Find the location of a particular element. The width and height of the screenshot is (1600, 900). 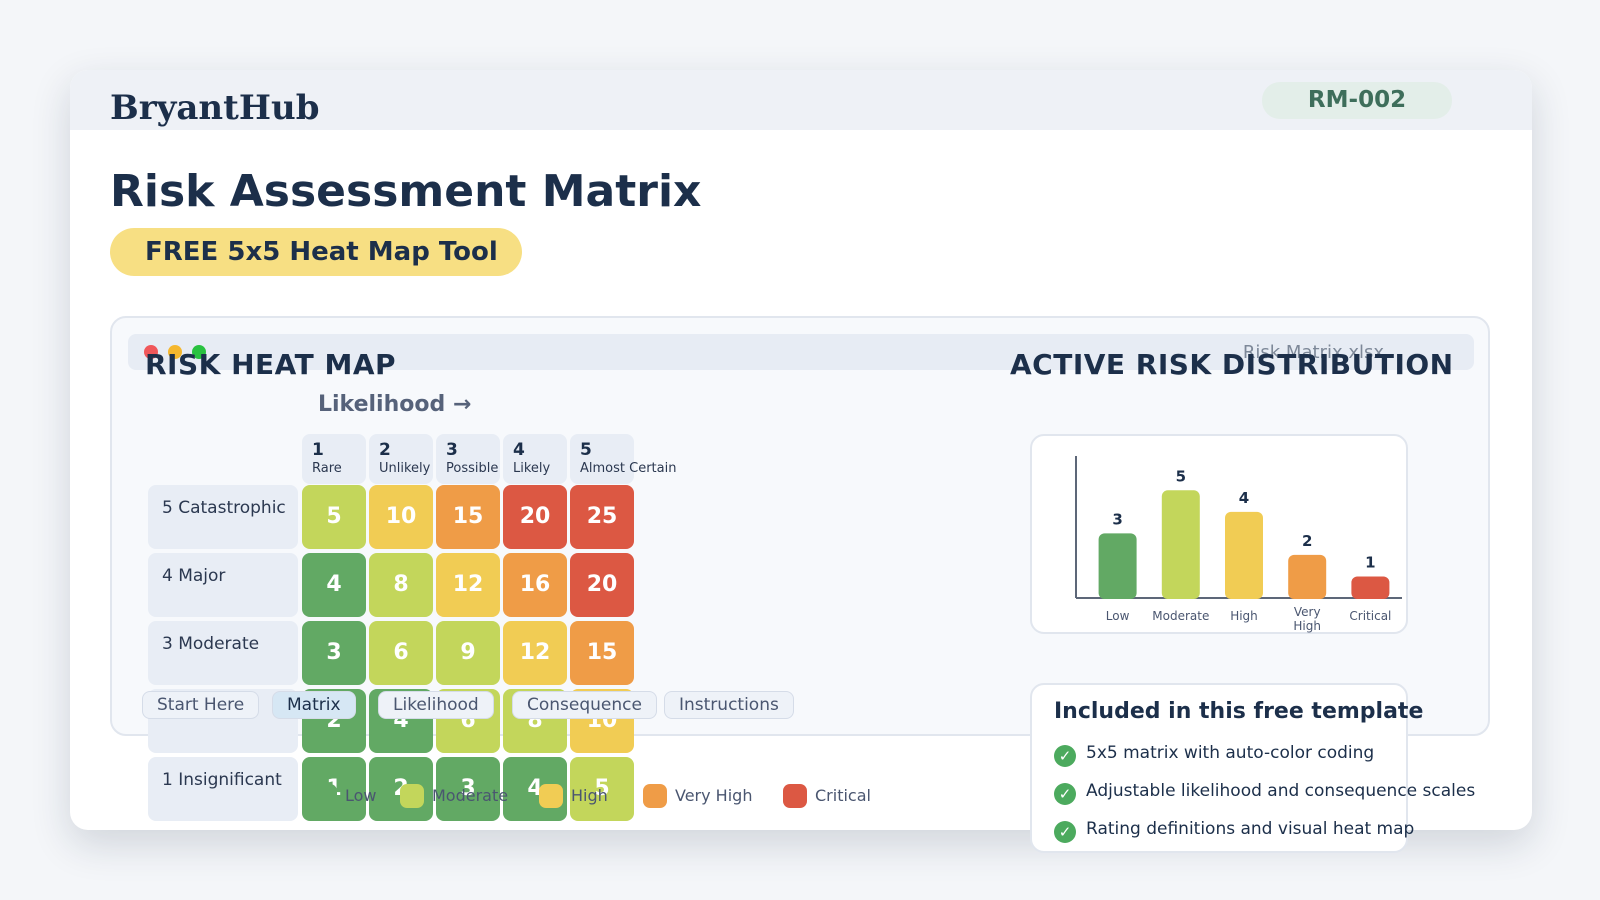

legend-label: Very High is located at coordinates (714, 795).